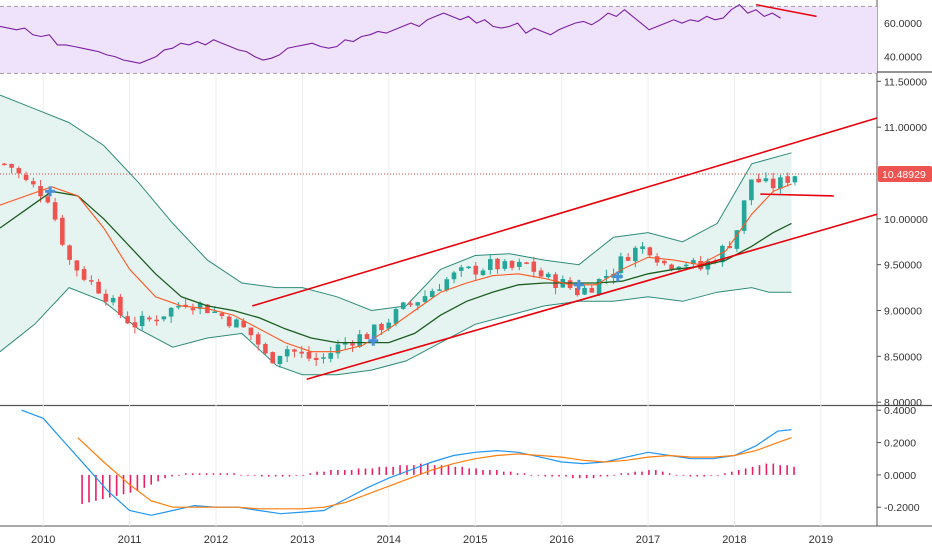 The height and width of the screenshot is (555, 932). I want to click on bollinger-lower, so click(396, 331).